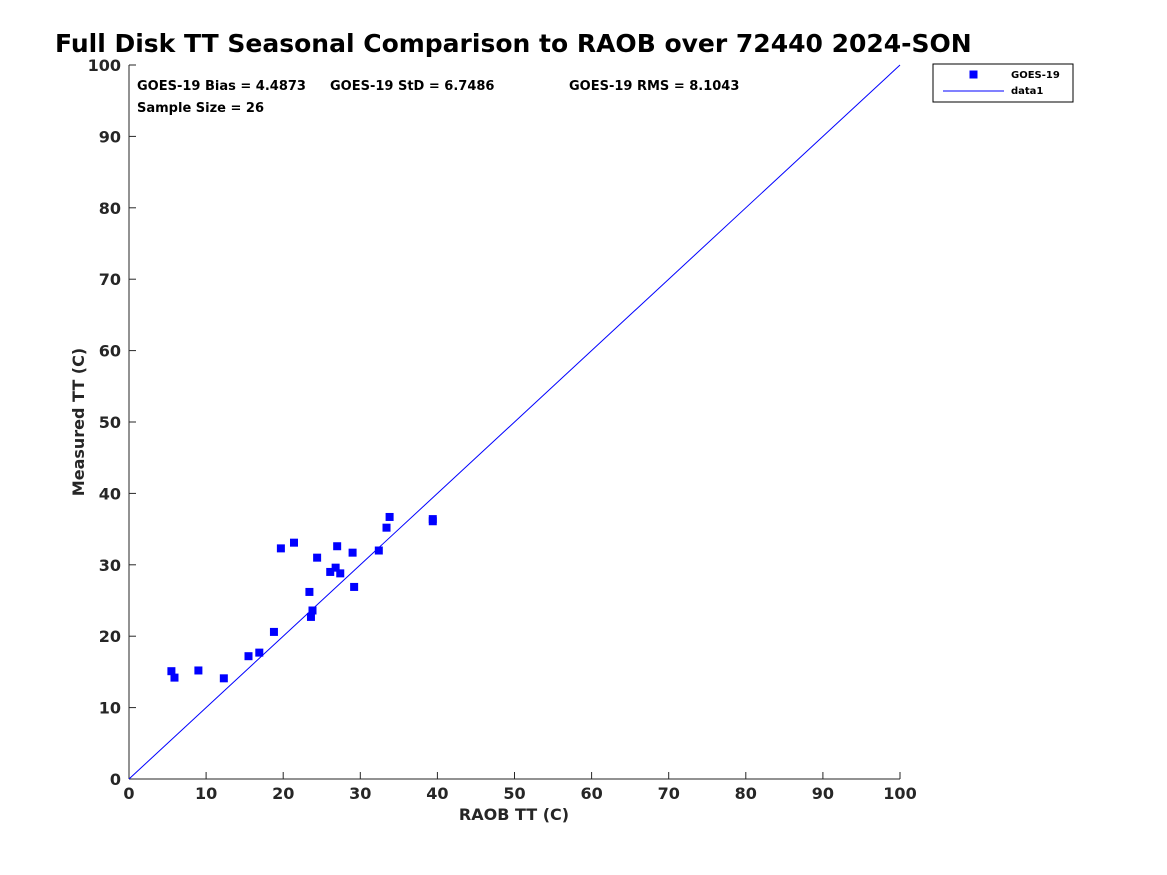 This screenshot has height=875, width=1167. Describe the element at coordinates (110, 351) in the screenshot. I see `y-tick-label: 60` at that location.